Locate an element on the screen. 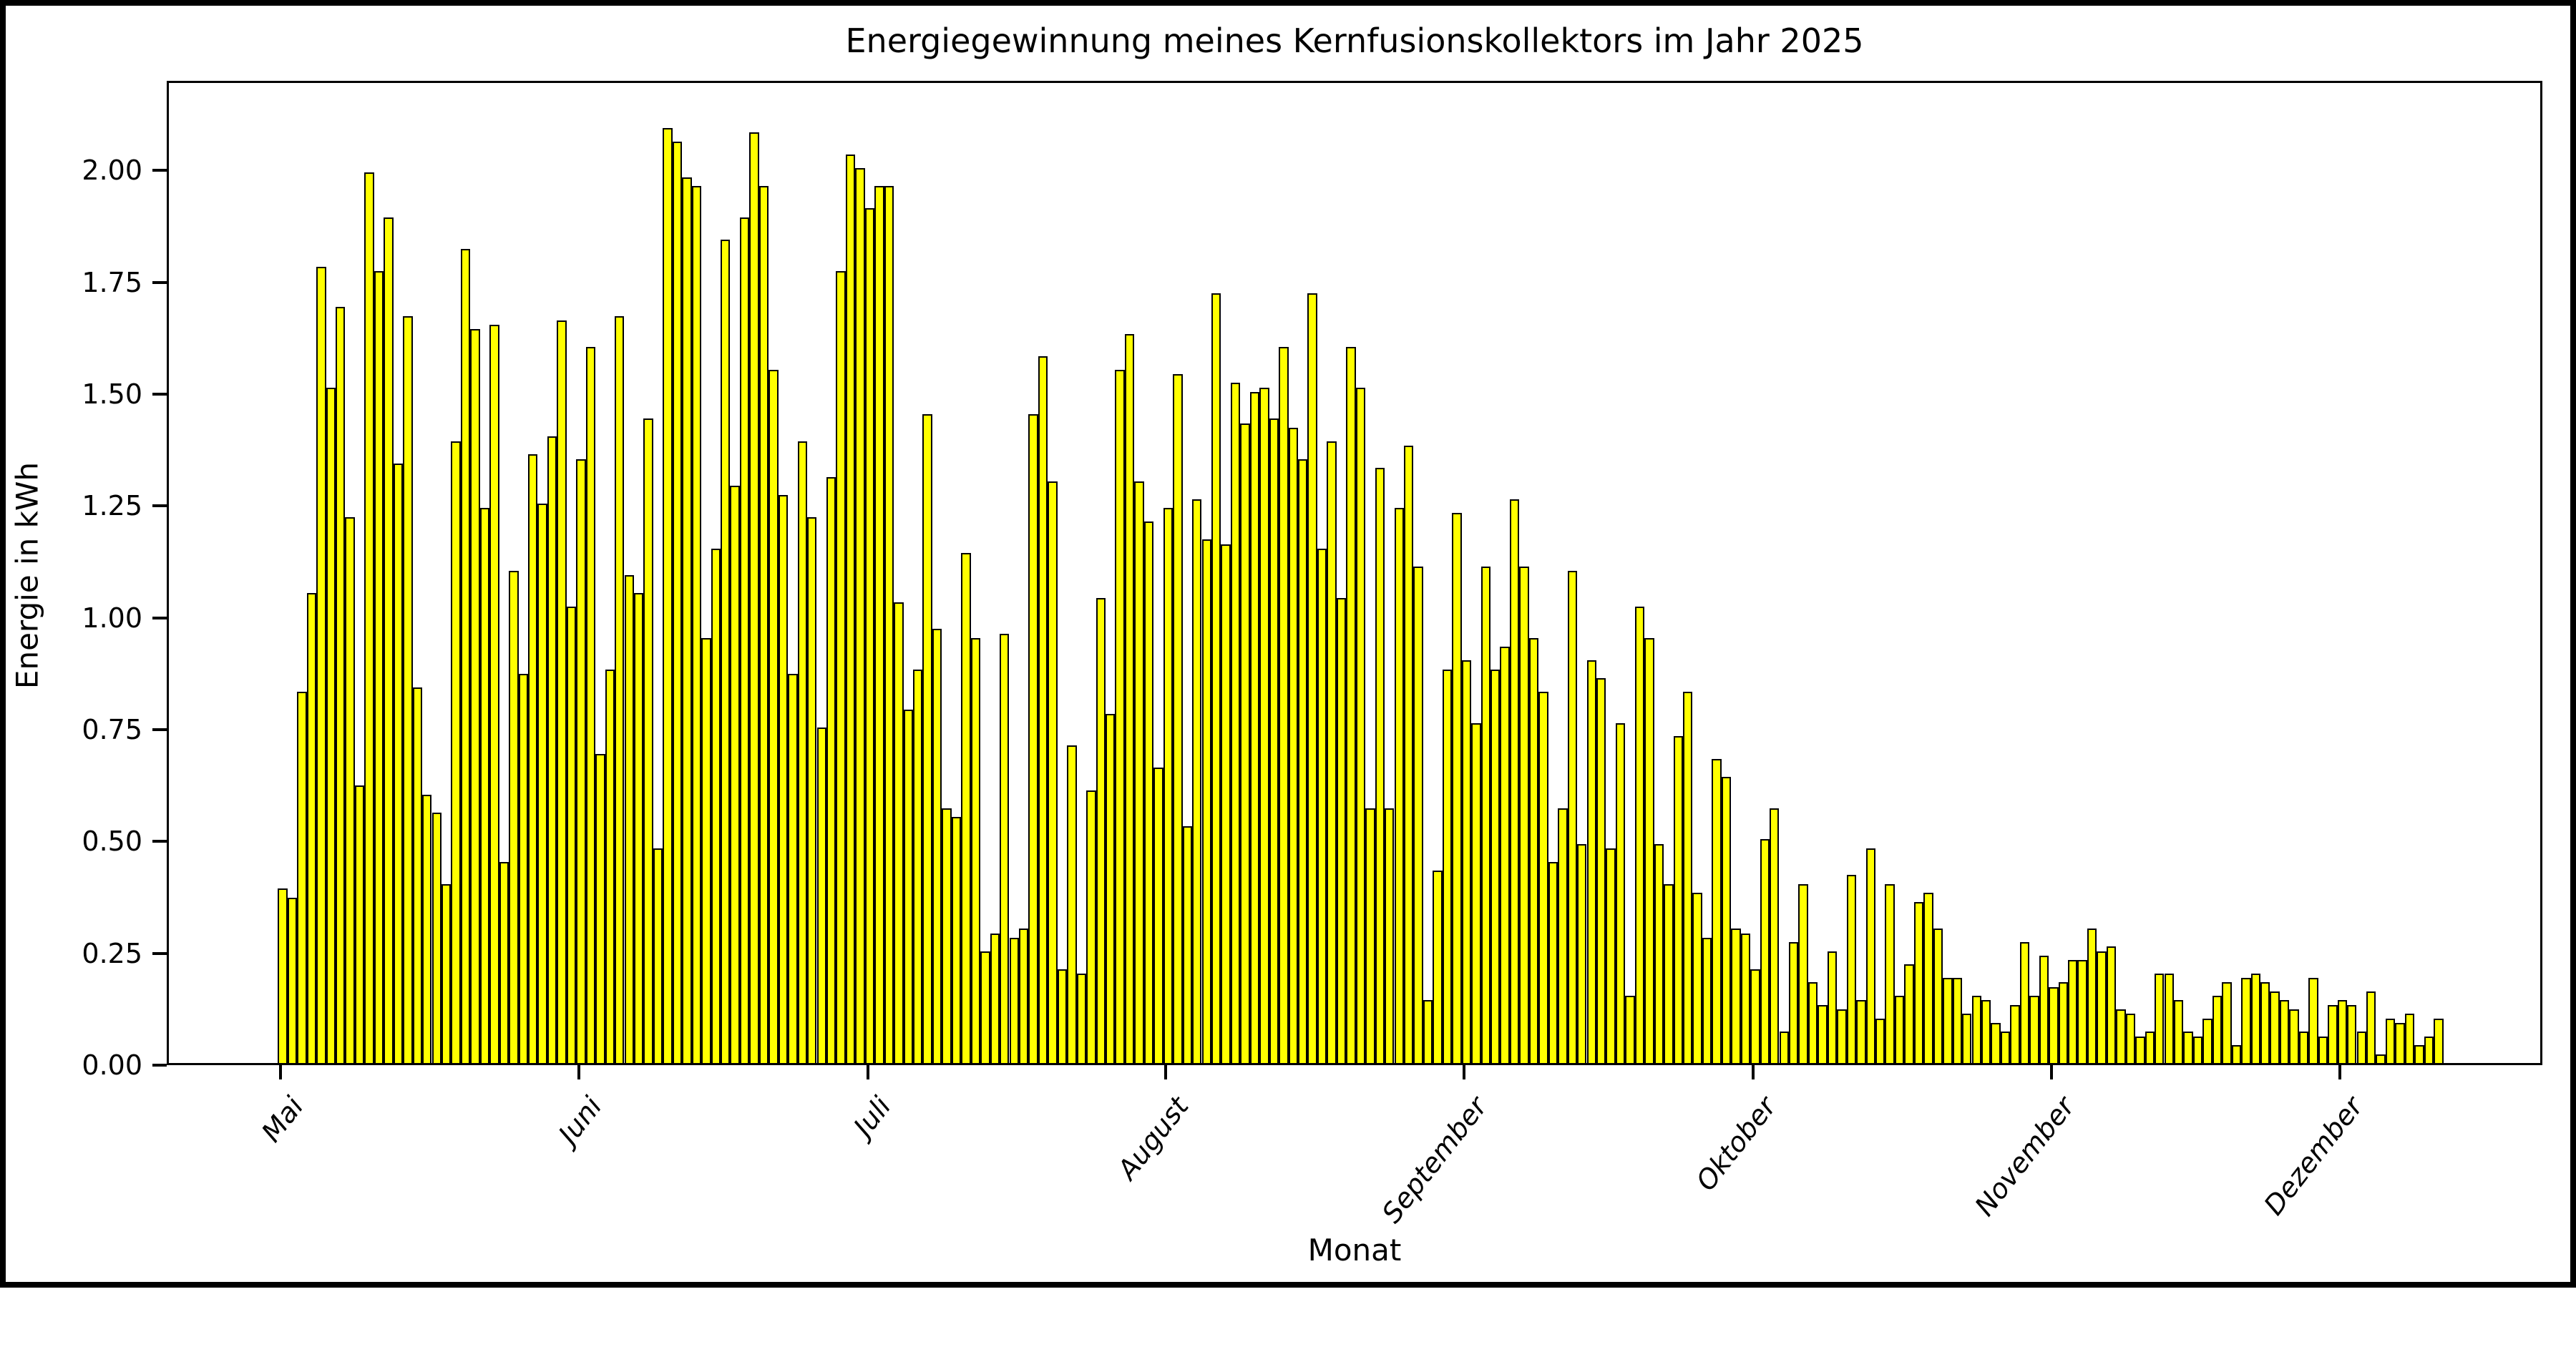 The width and height of the screenshot is (2576, 1347). x-tick-label: Mai is located at coordinates (282, 1119).